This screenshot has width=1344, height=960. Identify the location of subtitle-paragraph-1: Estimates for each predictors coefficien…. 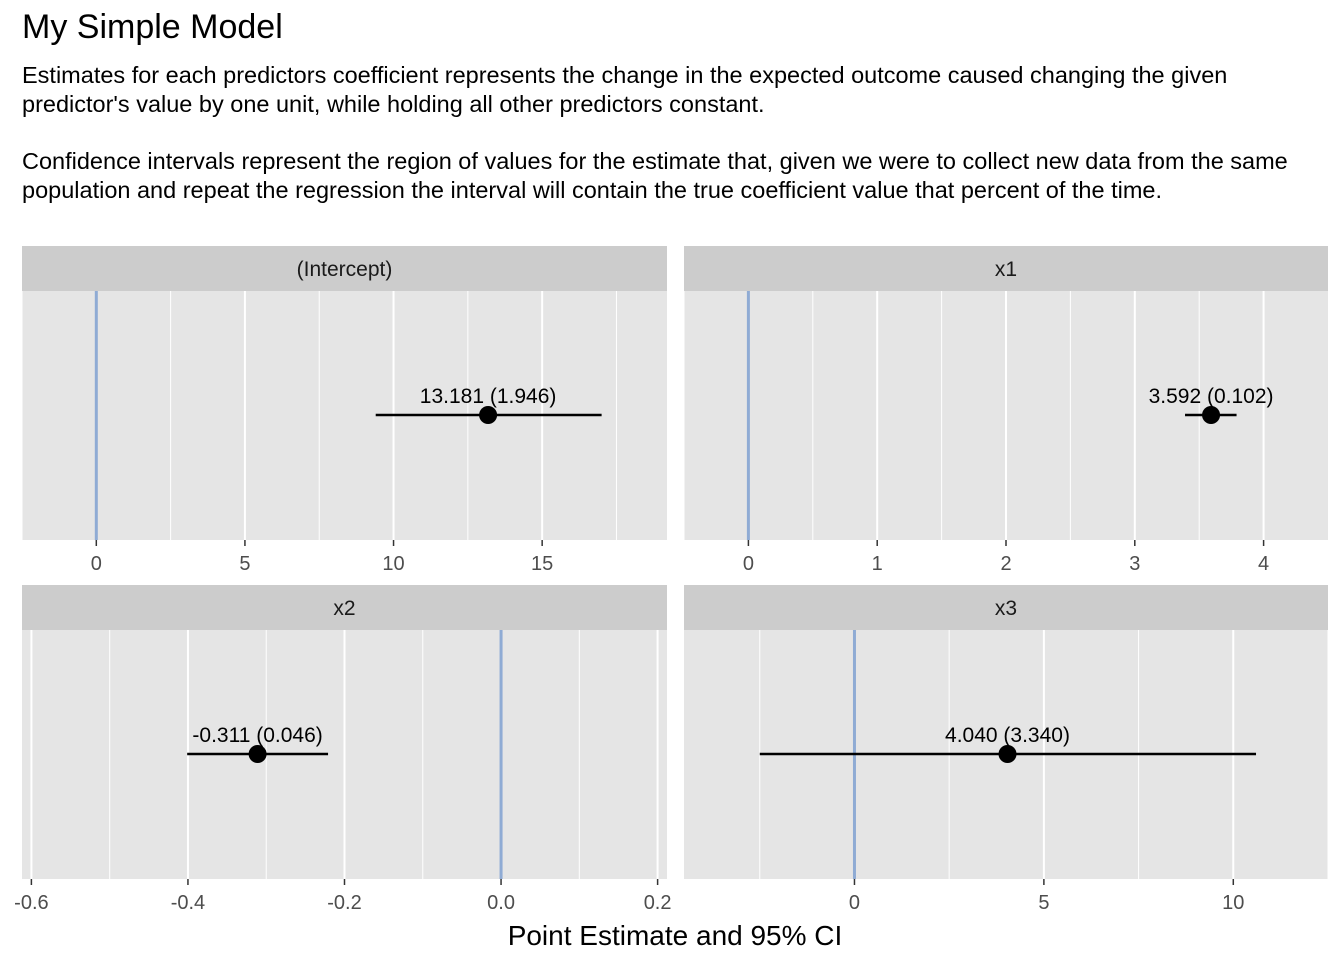
(625, 89).